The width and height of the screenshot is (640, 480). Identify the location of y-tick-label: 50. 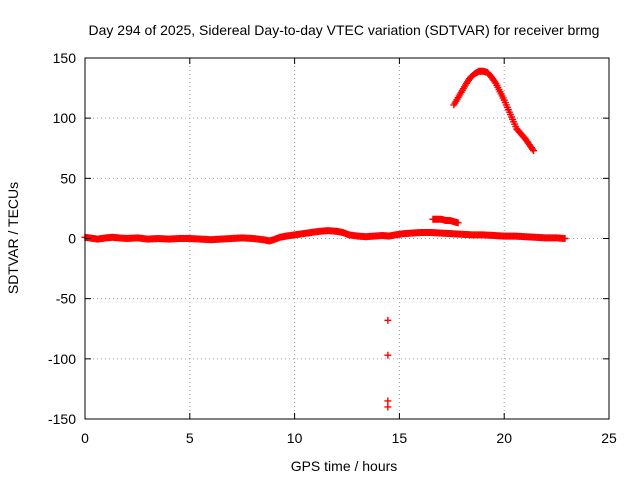
(68, 178).